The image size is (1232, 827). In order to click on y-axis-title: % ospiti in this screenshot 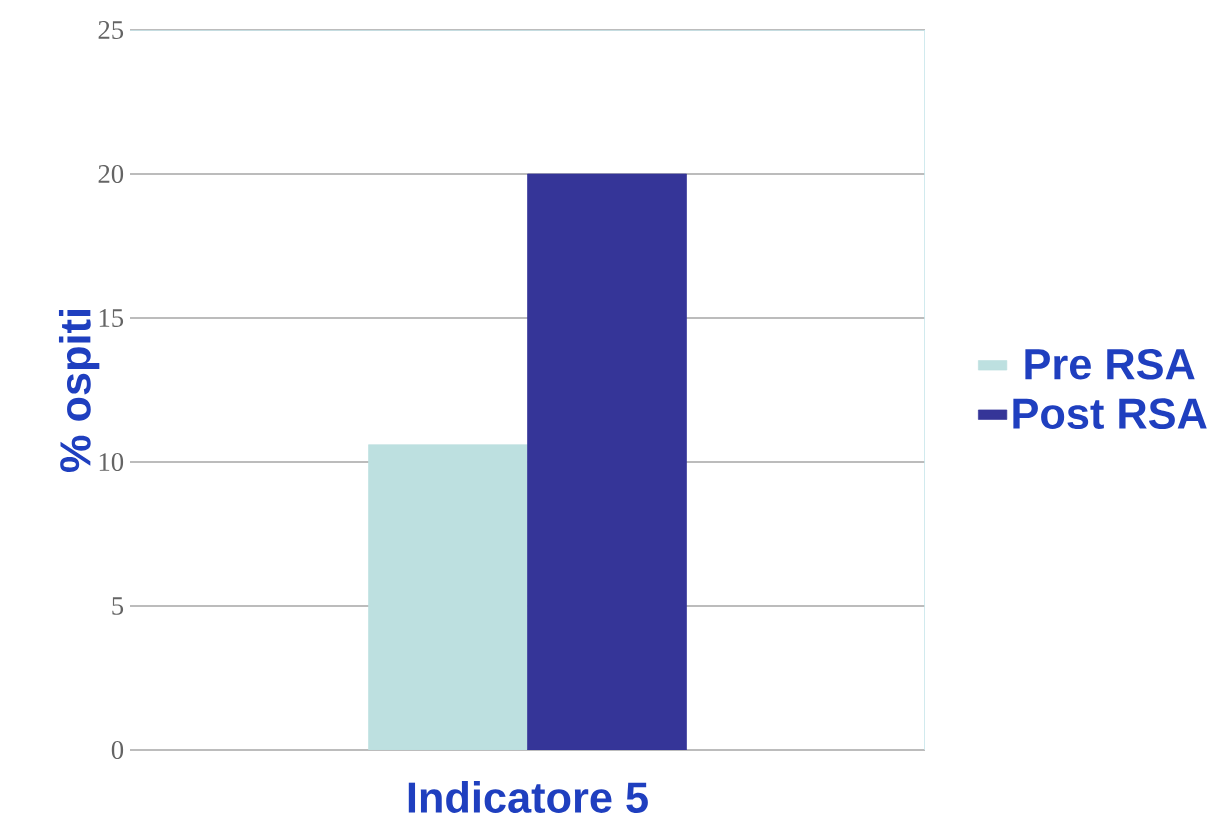, I will do `click(79, 391)`.